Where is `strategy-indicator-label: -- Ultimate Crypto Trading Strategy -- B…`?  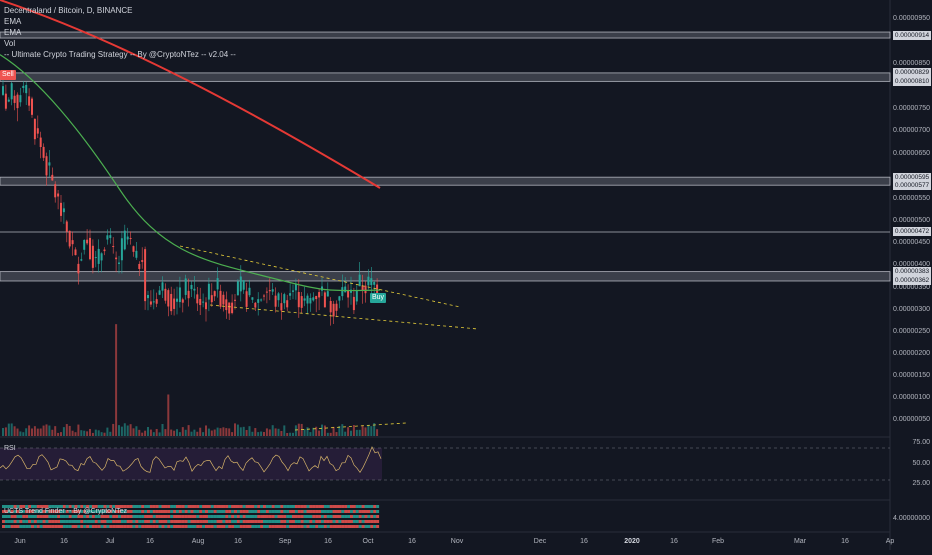
strategy-indicator-label: -- Ultimate Crypto Trading Strategy -- B… is located at coordinates (120, 54).